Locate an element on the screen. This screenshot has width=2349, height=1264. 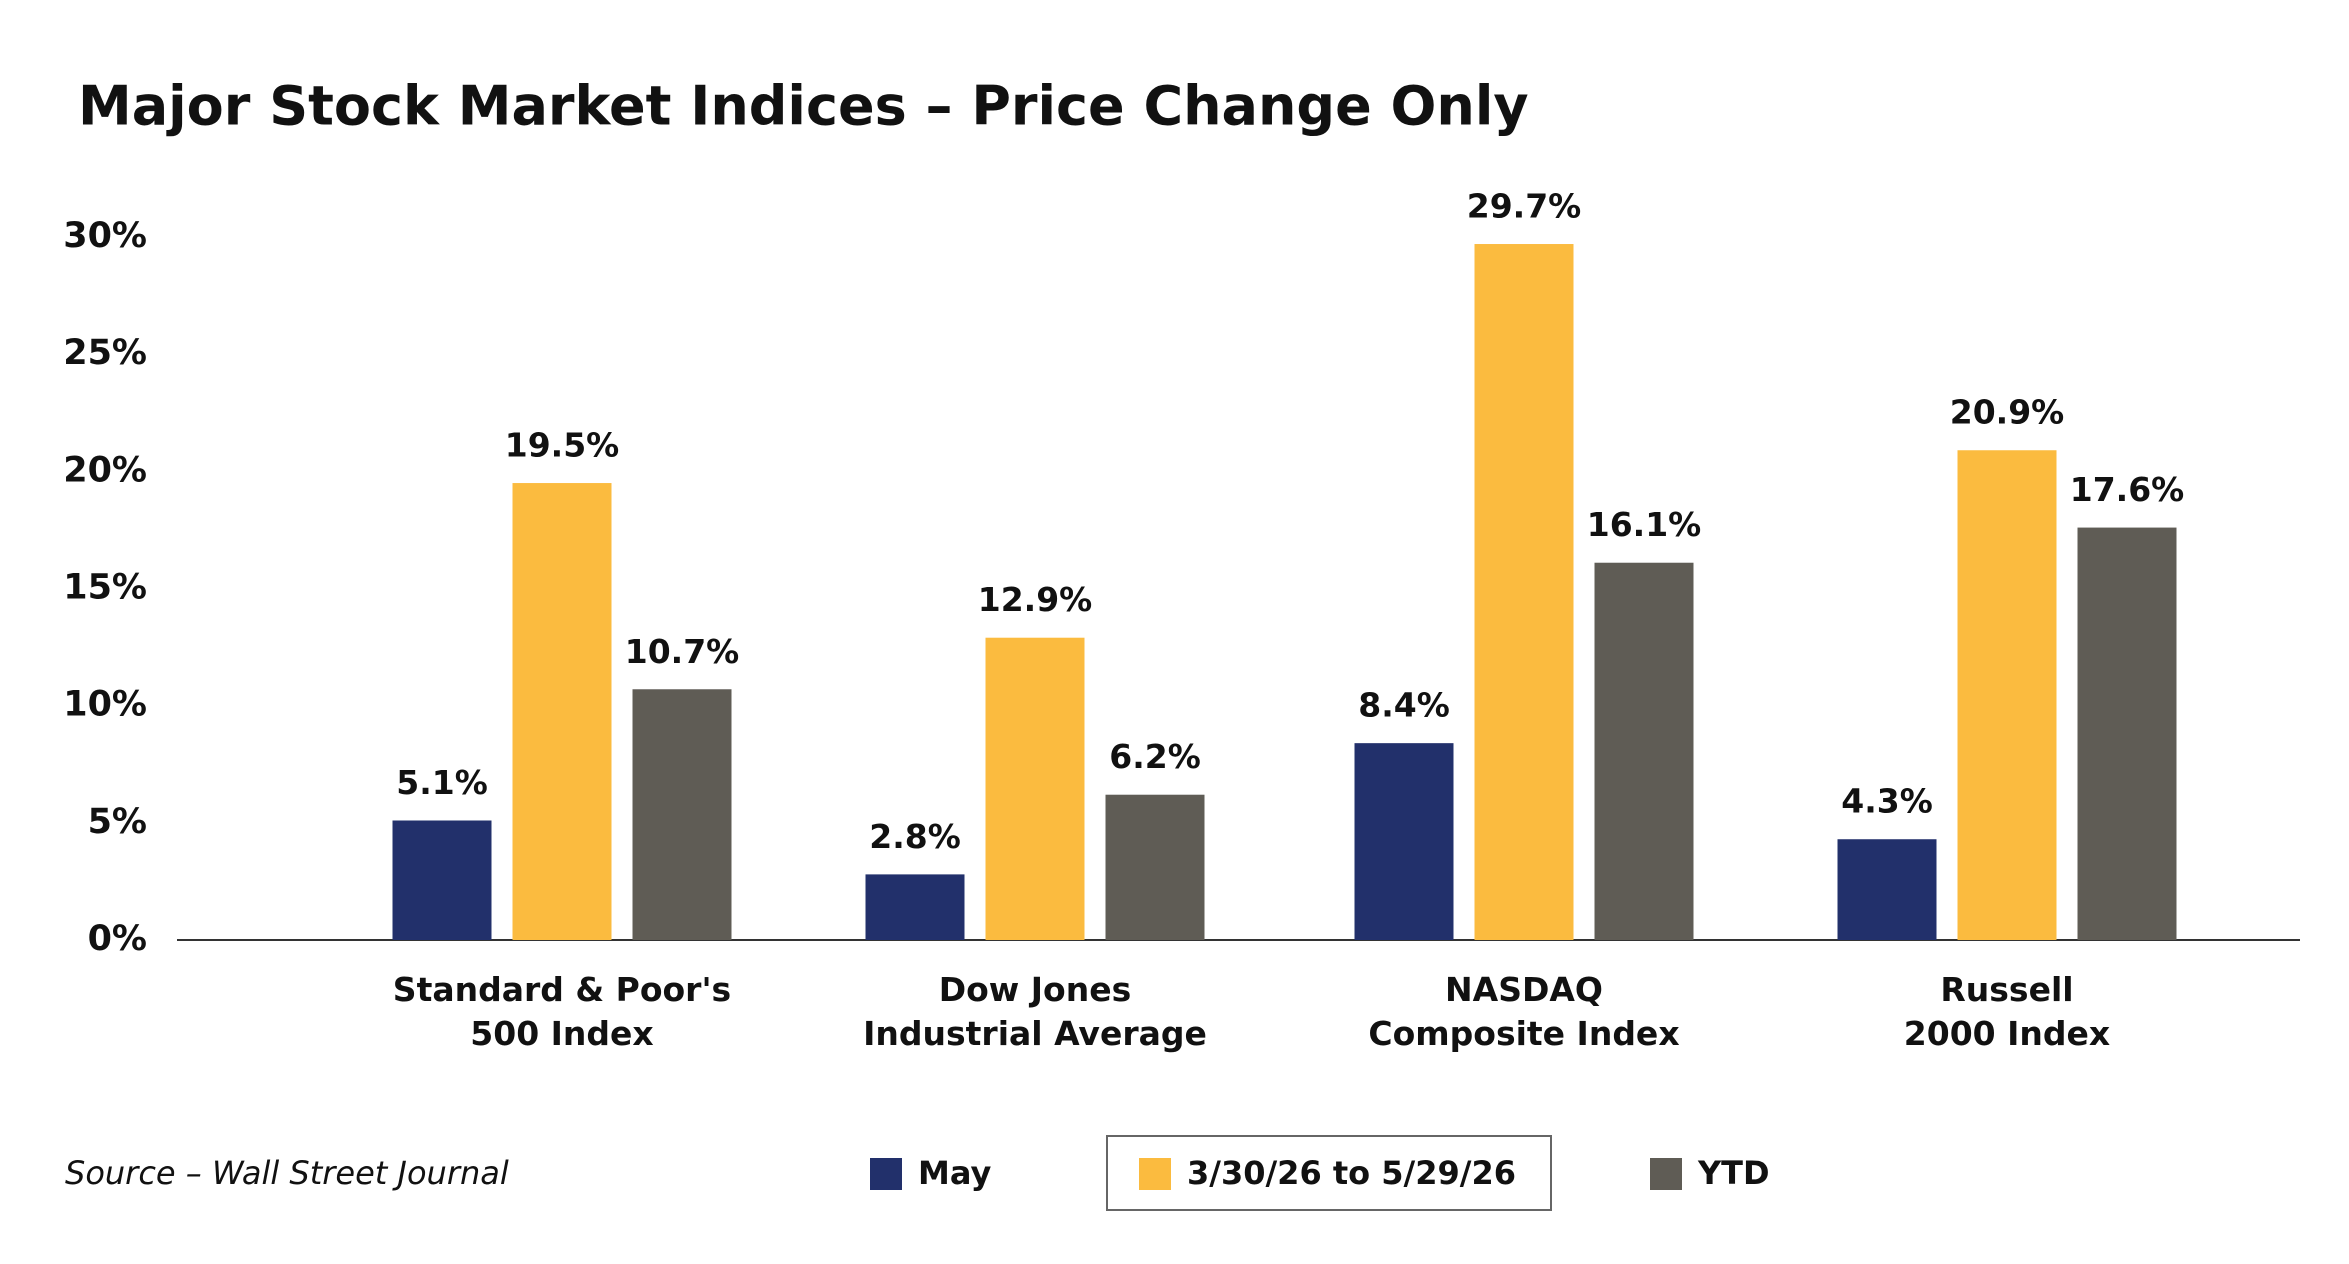
data-label: 29.7% is located at coordinates (1524, 206).